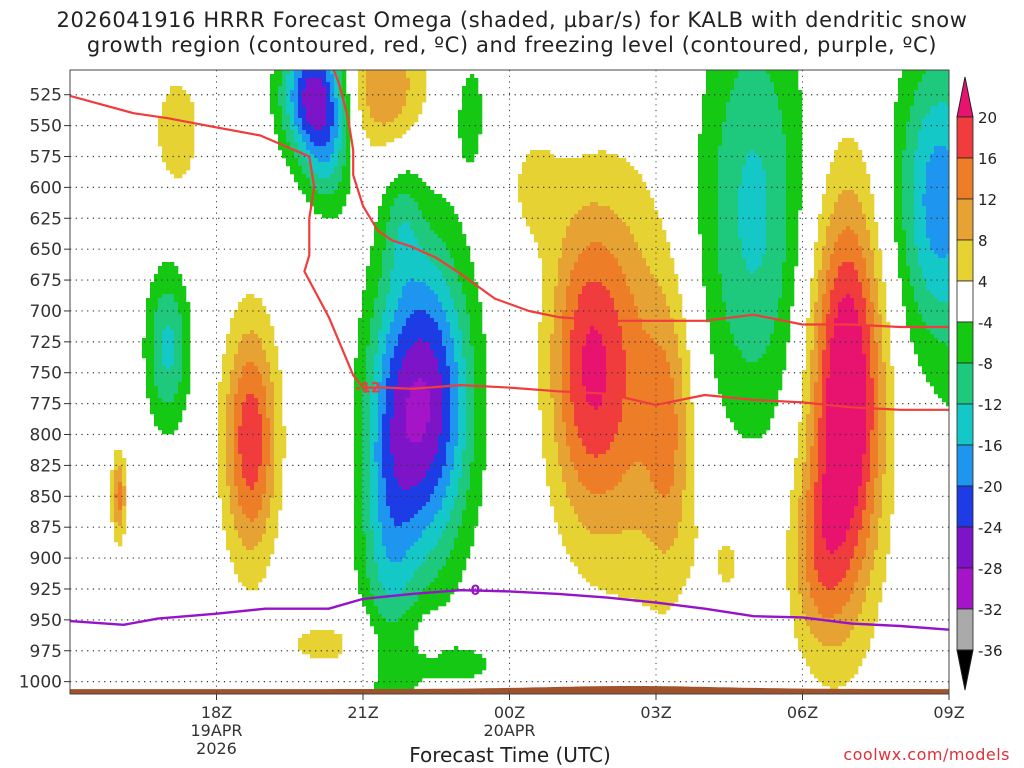  I want to click on y-tick-label-825: 825, so click(46, 466).